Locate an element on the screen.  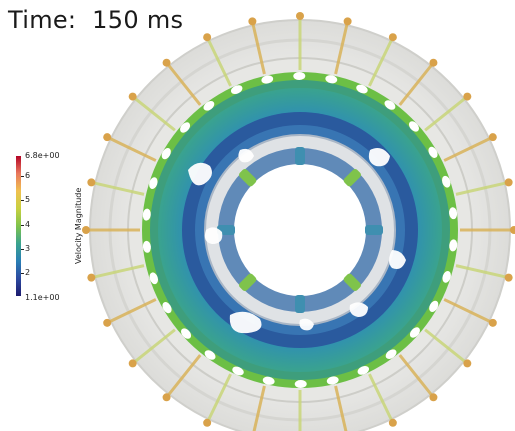
inner-hole is located at coordinates (300, 230).